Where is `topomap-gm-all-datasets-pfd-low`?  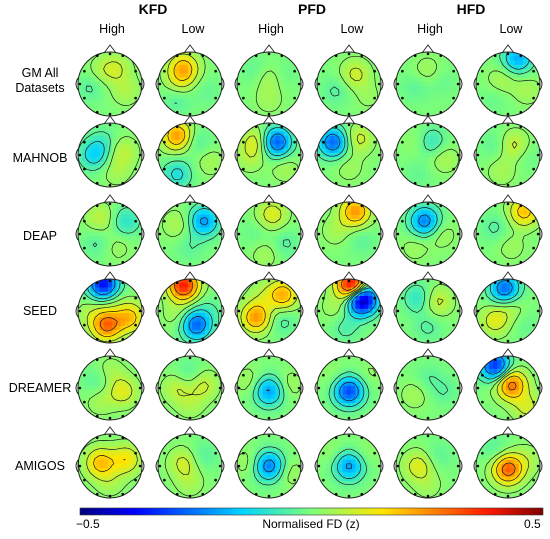
topomap-gm-all-datasets-pfd-low is located at coordinates (349, 80).